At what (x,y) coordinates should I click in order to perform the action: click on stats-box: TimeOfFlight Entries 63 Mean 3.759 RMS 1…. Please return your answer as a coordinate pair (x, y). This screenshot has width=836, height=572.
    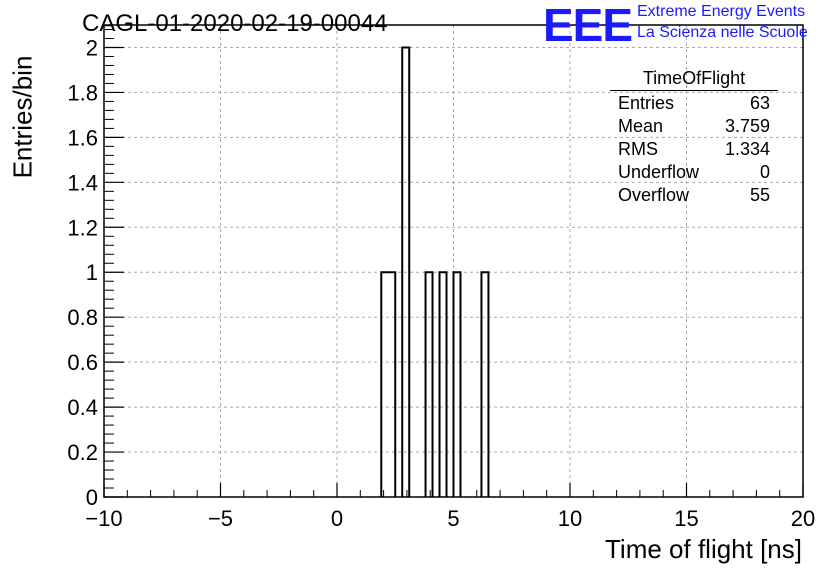
    Looking at the image, I should click on (694, 138).